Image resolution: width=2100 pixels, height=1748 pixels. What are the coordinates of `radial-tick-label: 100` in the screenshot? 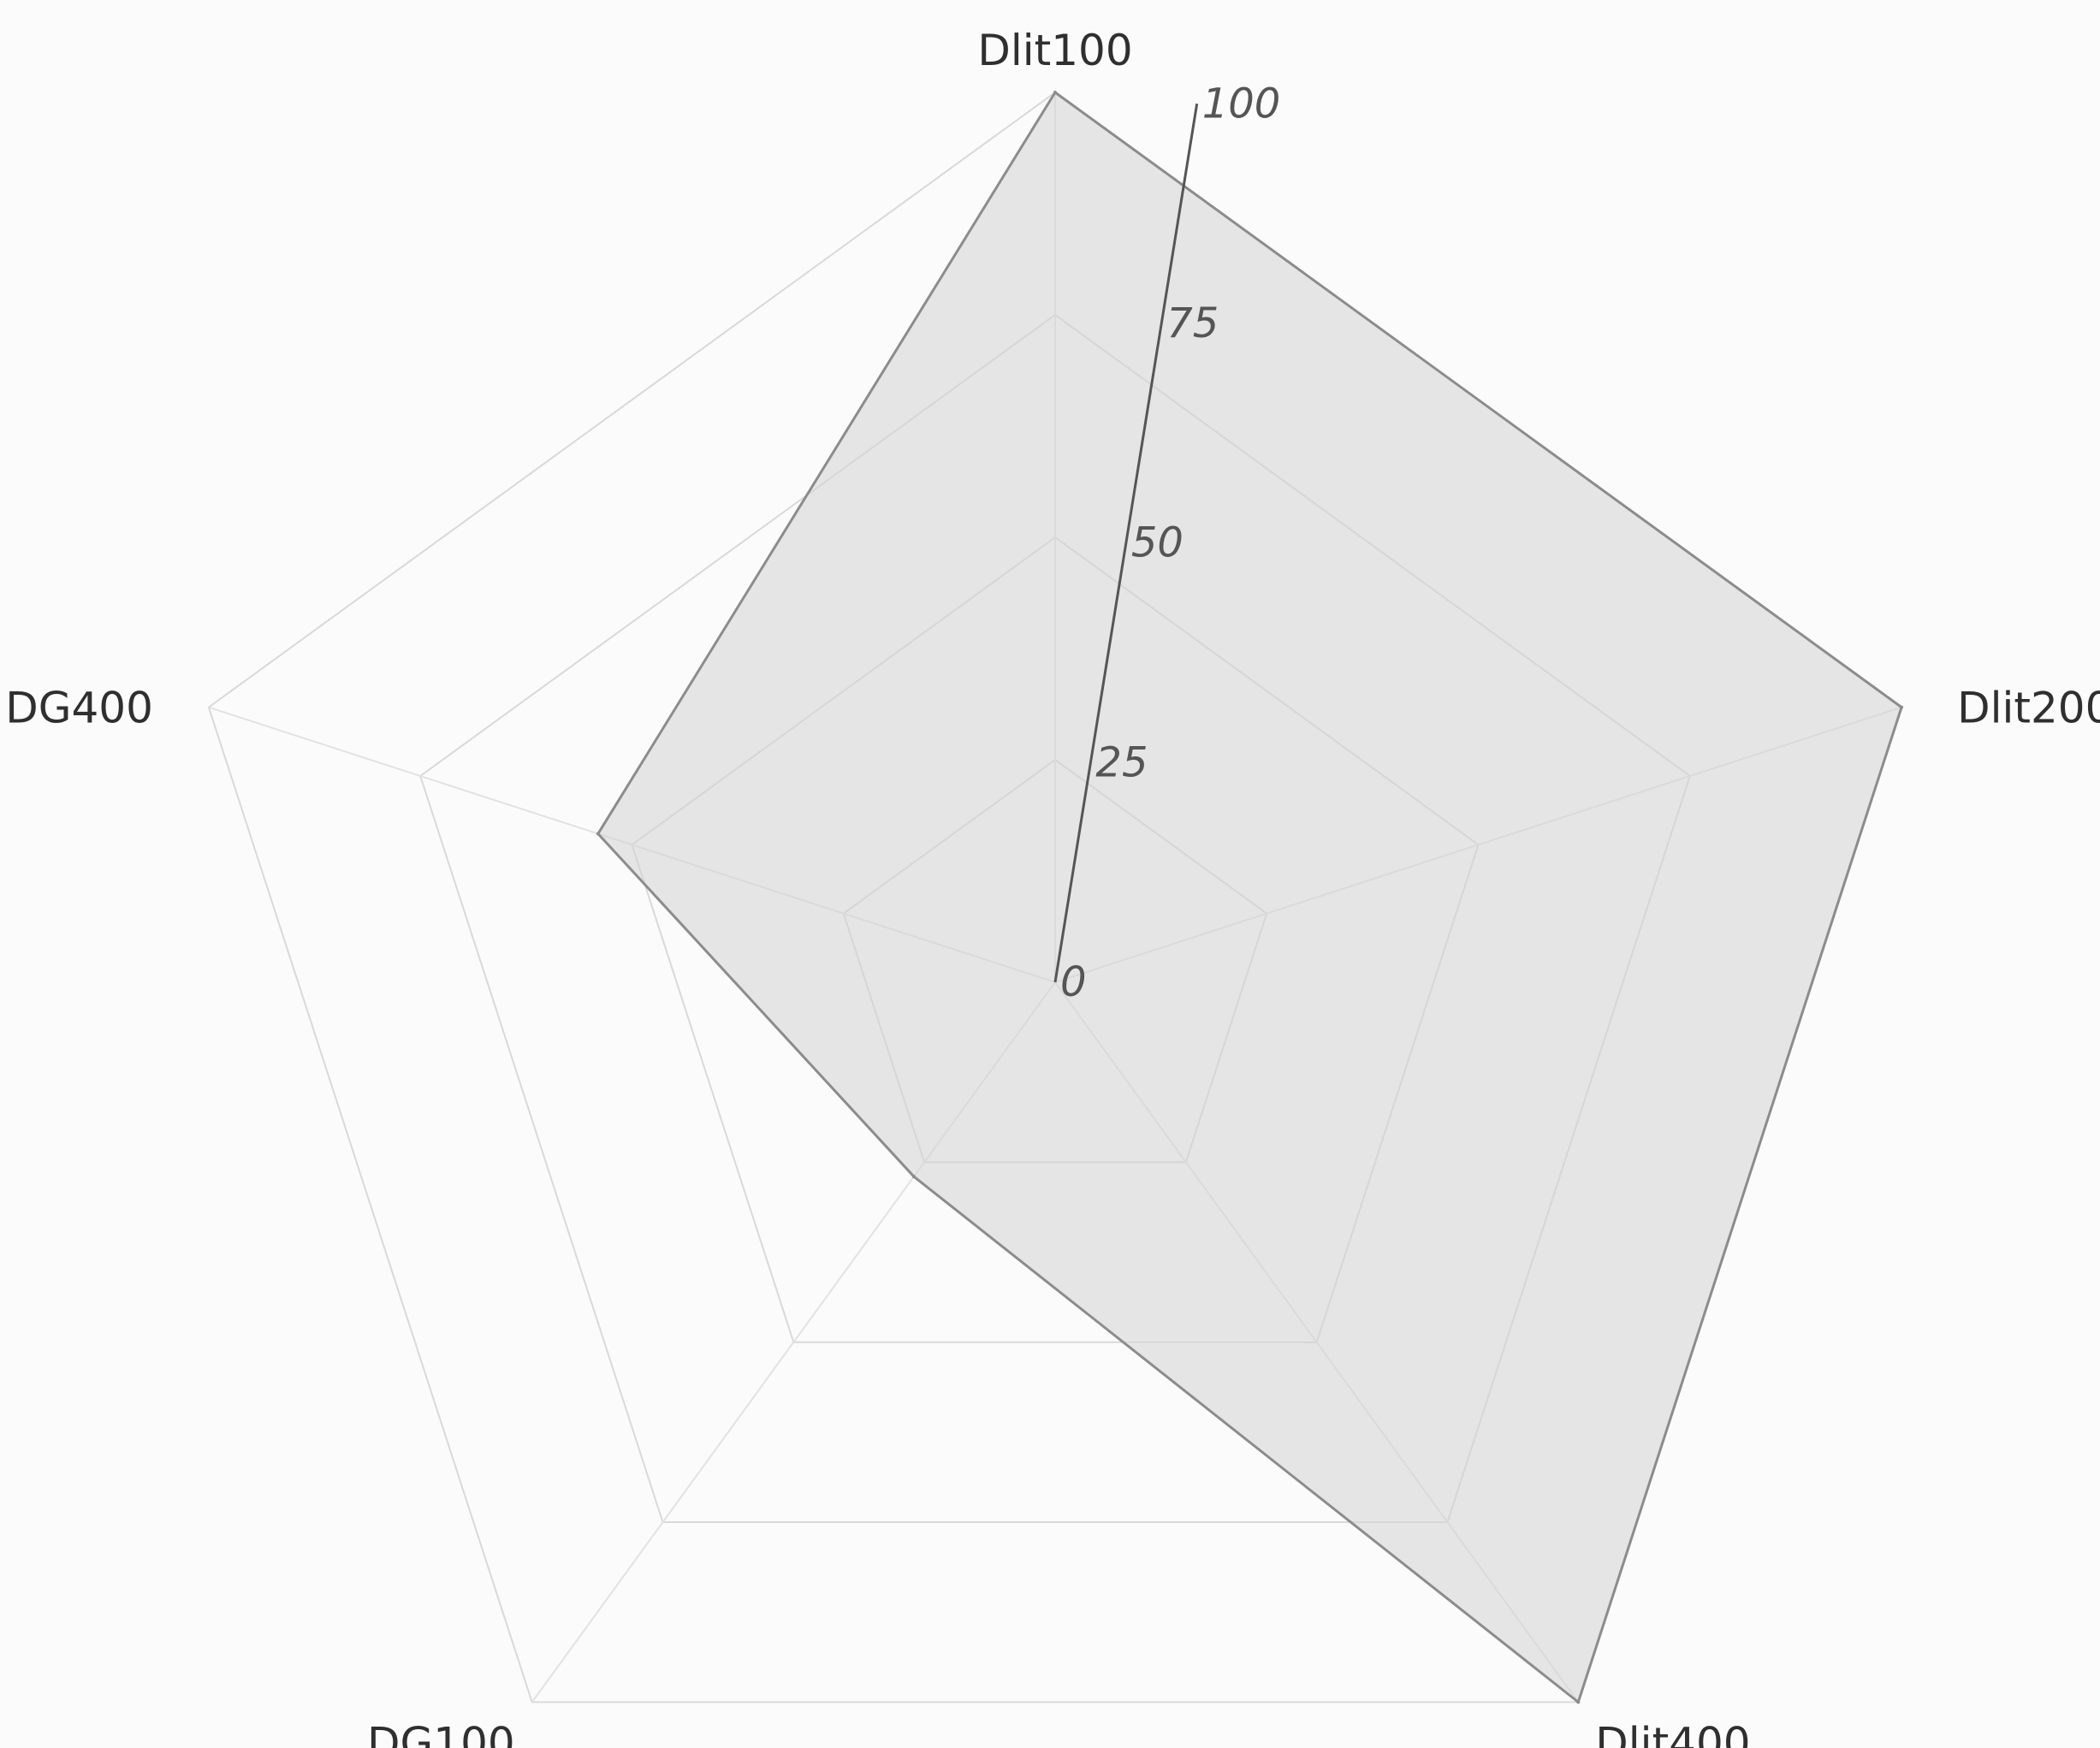 It's located at (1241, 103).